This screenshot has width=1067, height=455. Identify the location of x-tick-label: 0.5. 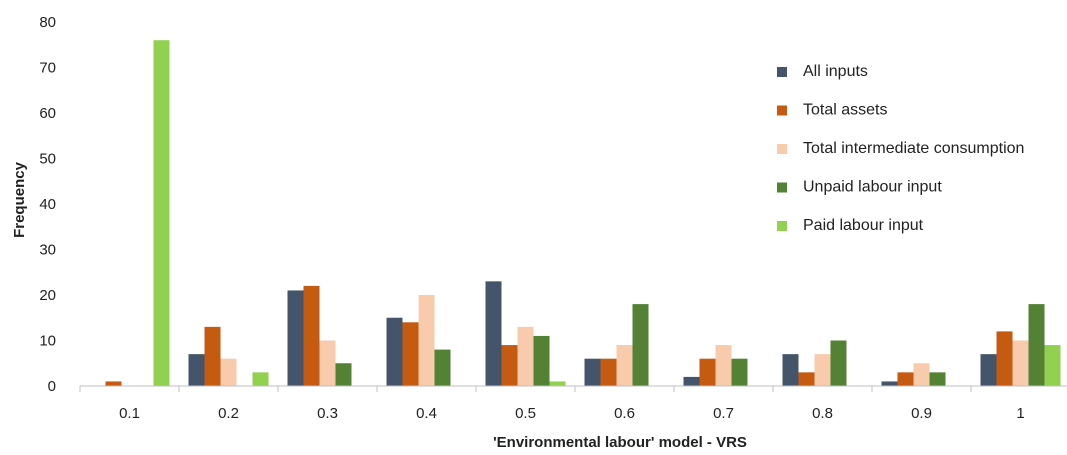
(525, 413).